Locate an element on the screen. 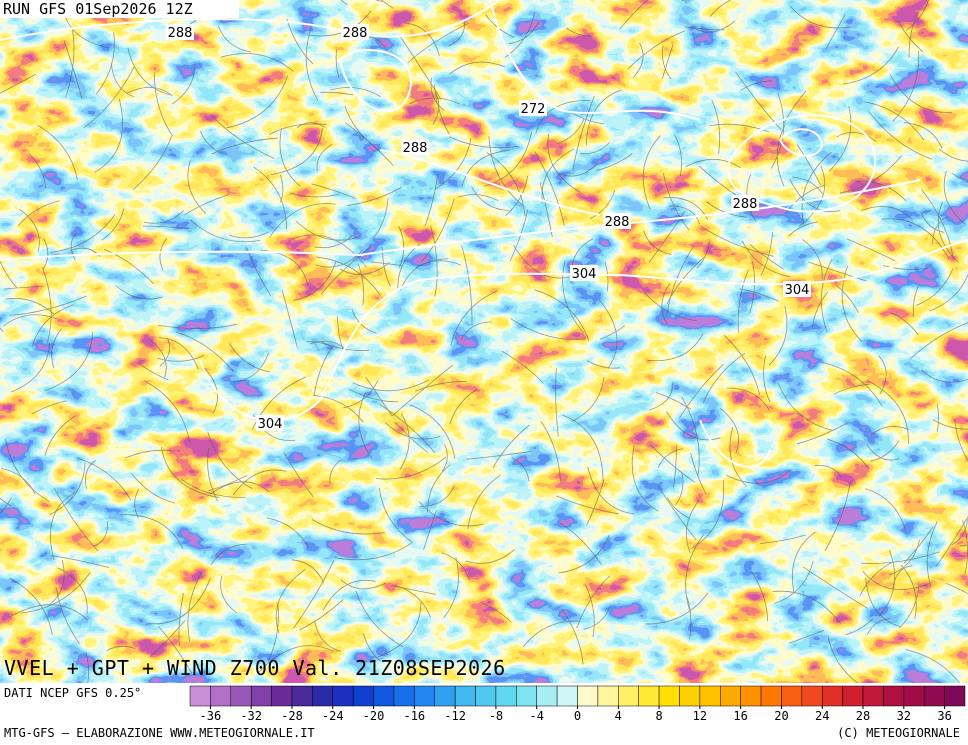  contour-label: 272 is located at coordinates (533, 109).